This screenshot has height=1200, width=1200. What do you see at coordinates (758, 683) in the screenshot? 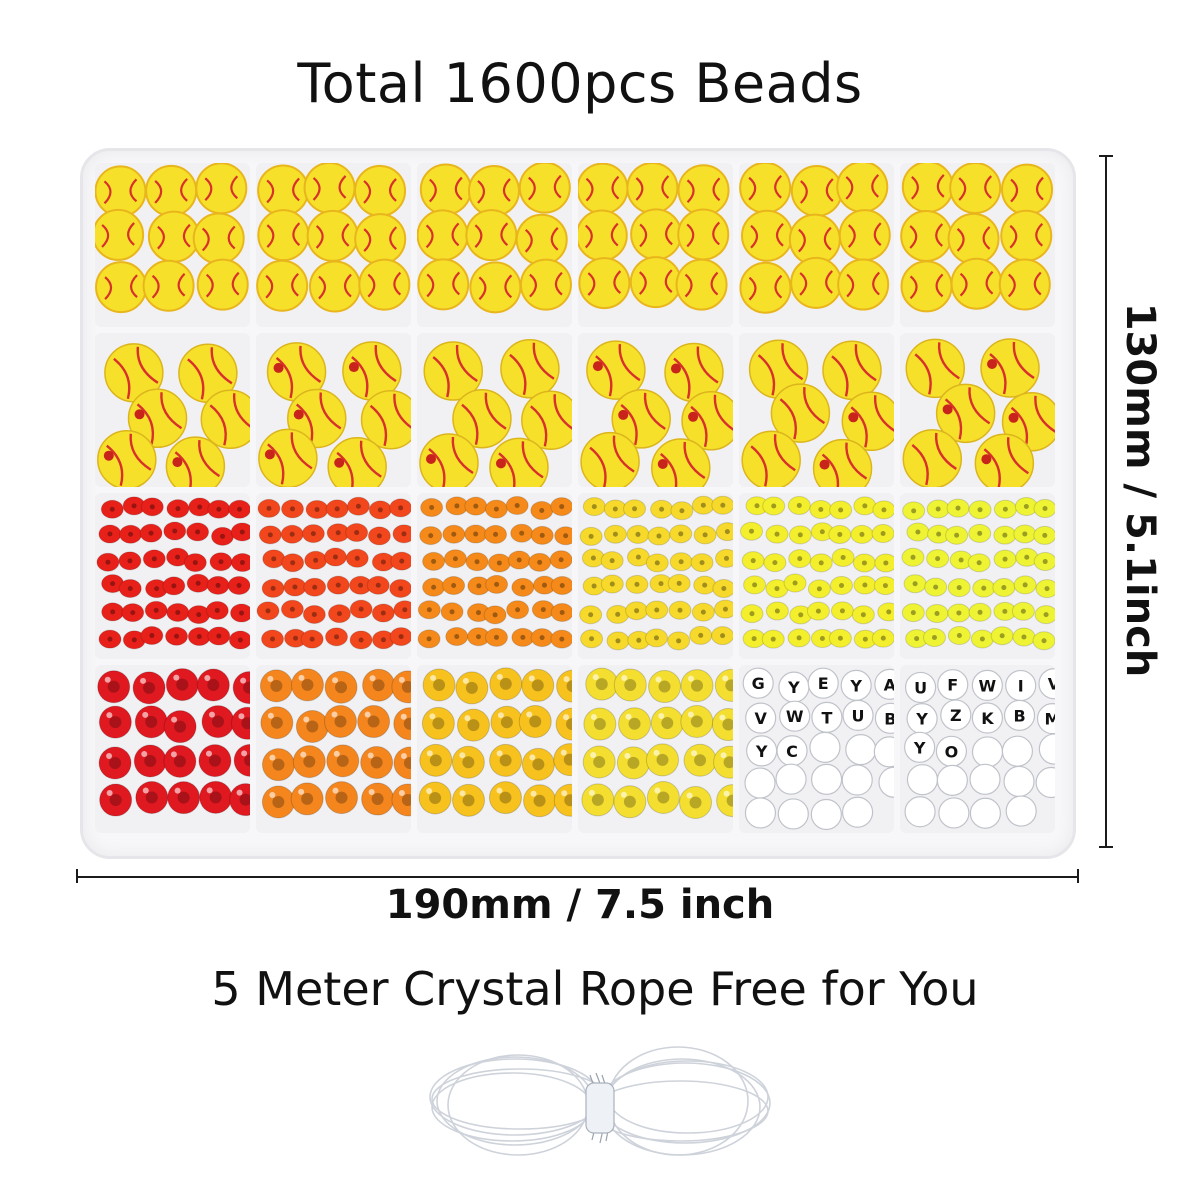
I see `letter-bead-glyph: G` at bounding box center [758, 683].